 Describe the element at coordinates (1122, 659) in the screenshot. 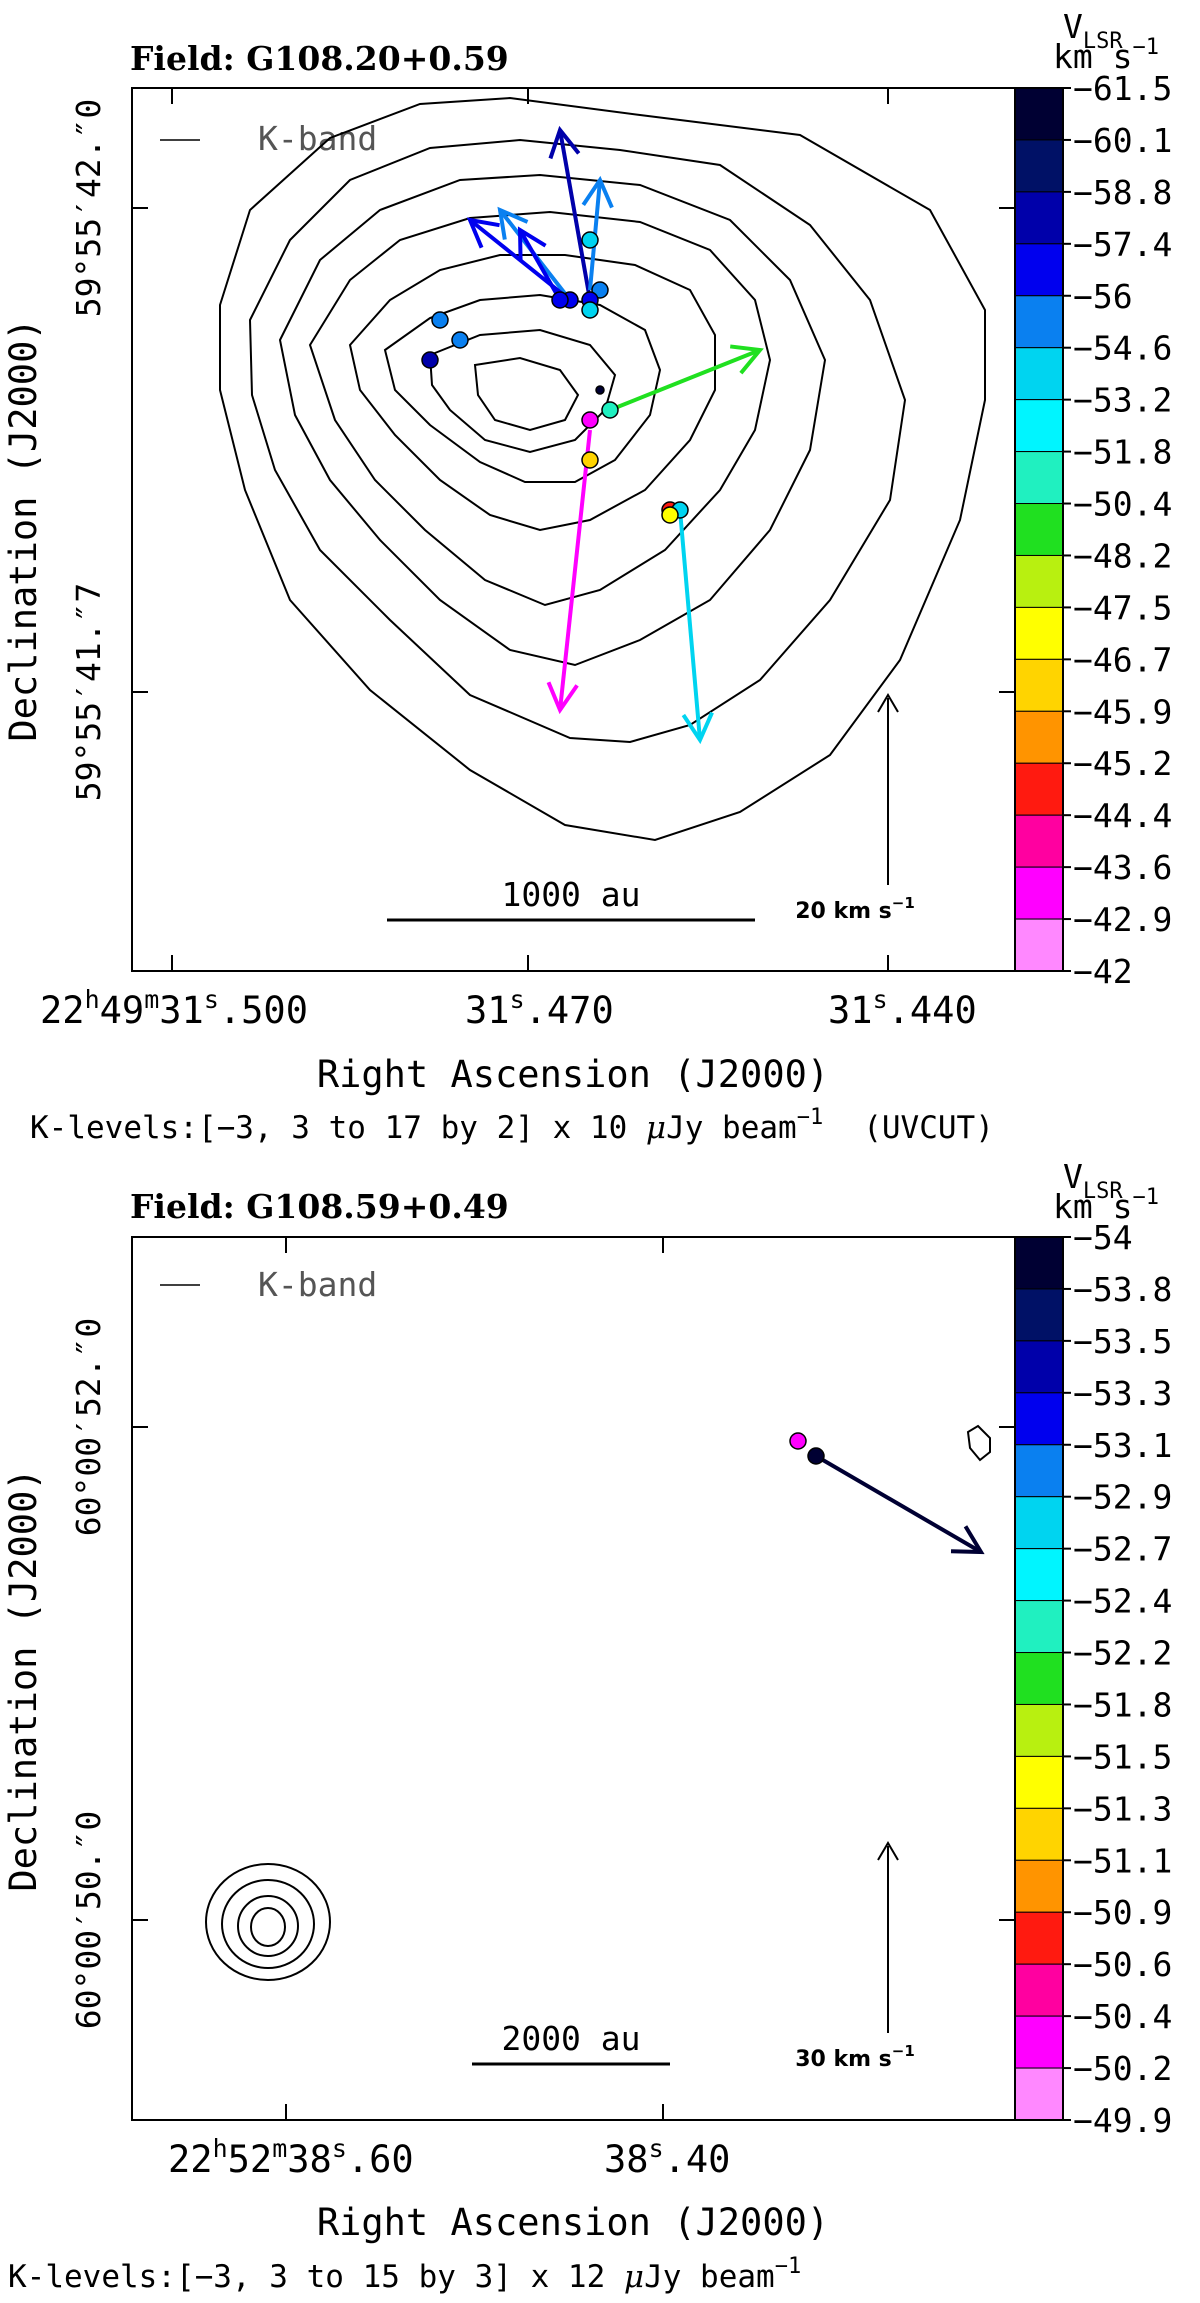

I see `colorbar-tick-label: −46.7` at that location.